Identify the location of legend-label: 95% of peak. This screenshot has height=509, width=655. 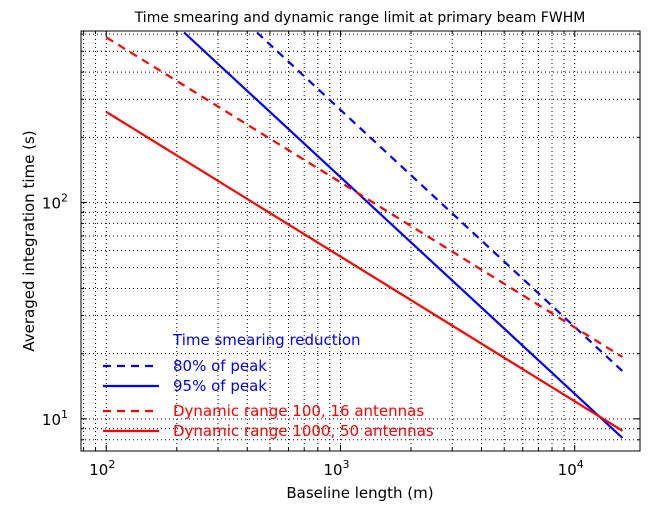
(220, 386).